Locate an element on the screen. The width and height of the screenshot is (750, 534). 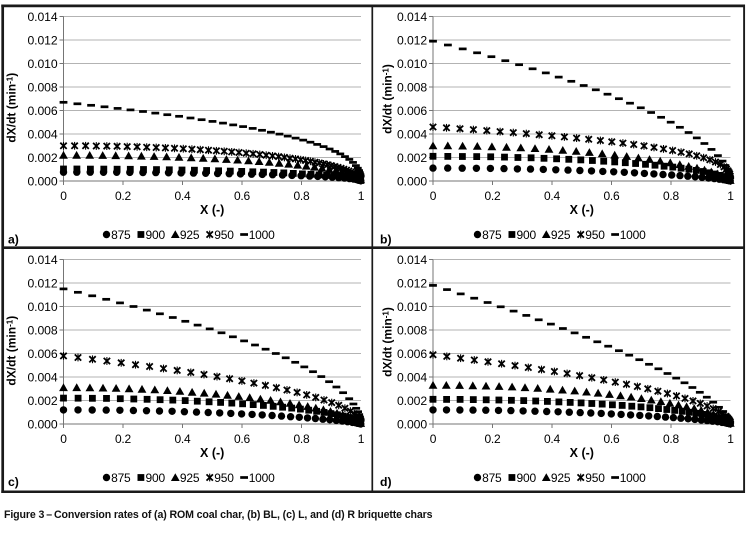
svg-text: b) is located at coordinates (386, 240).